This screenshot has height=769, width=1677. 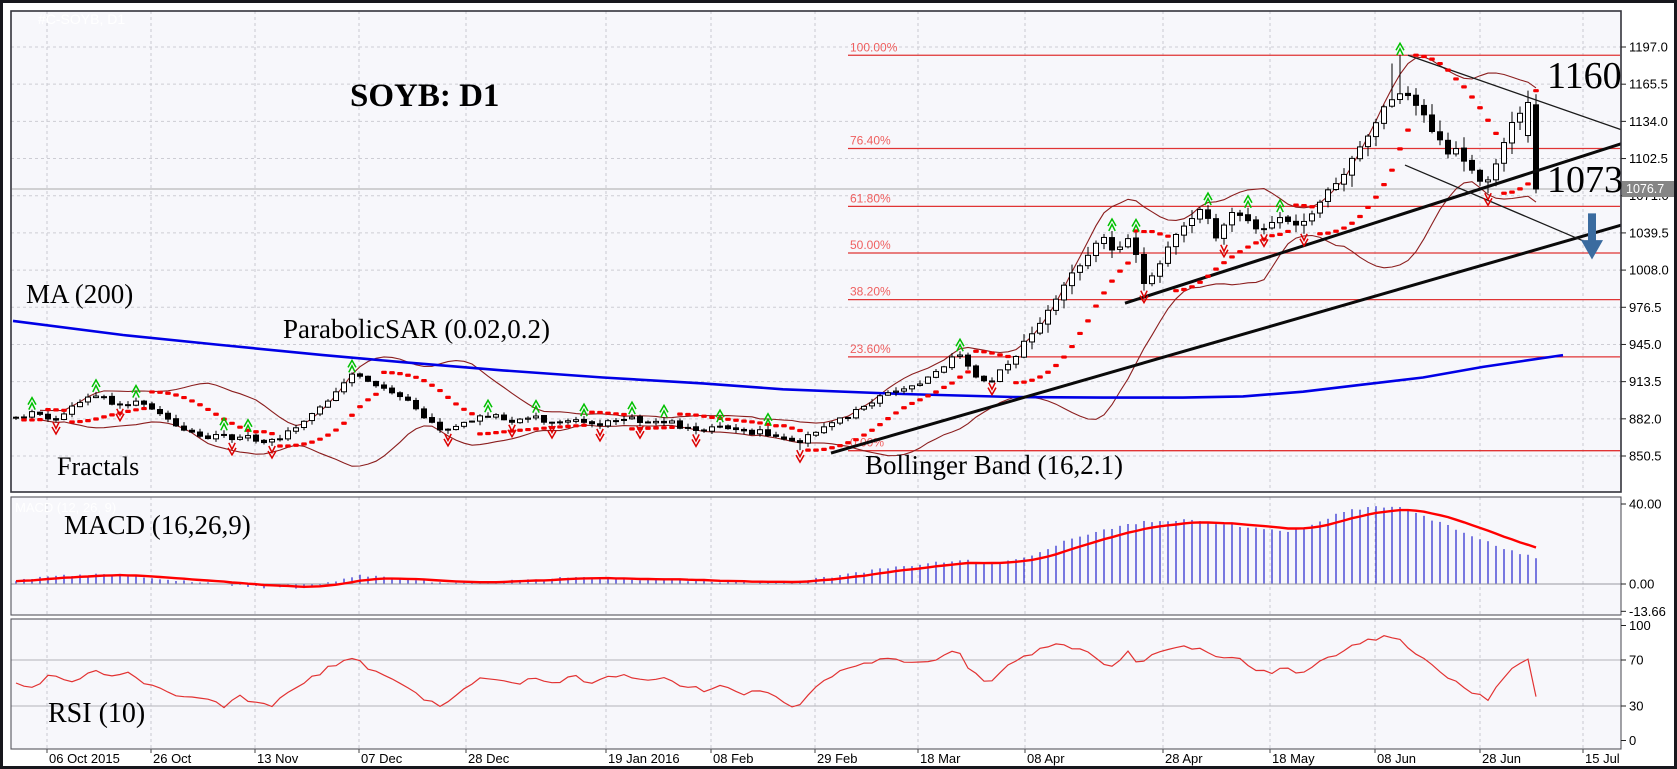 What do you see at coordinates (1648, 121) in the screenshot?
I see `axis-price-label: 1134.0` at bounding box center [1648, 121].